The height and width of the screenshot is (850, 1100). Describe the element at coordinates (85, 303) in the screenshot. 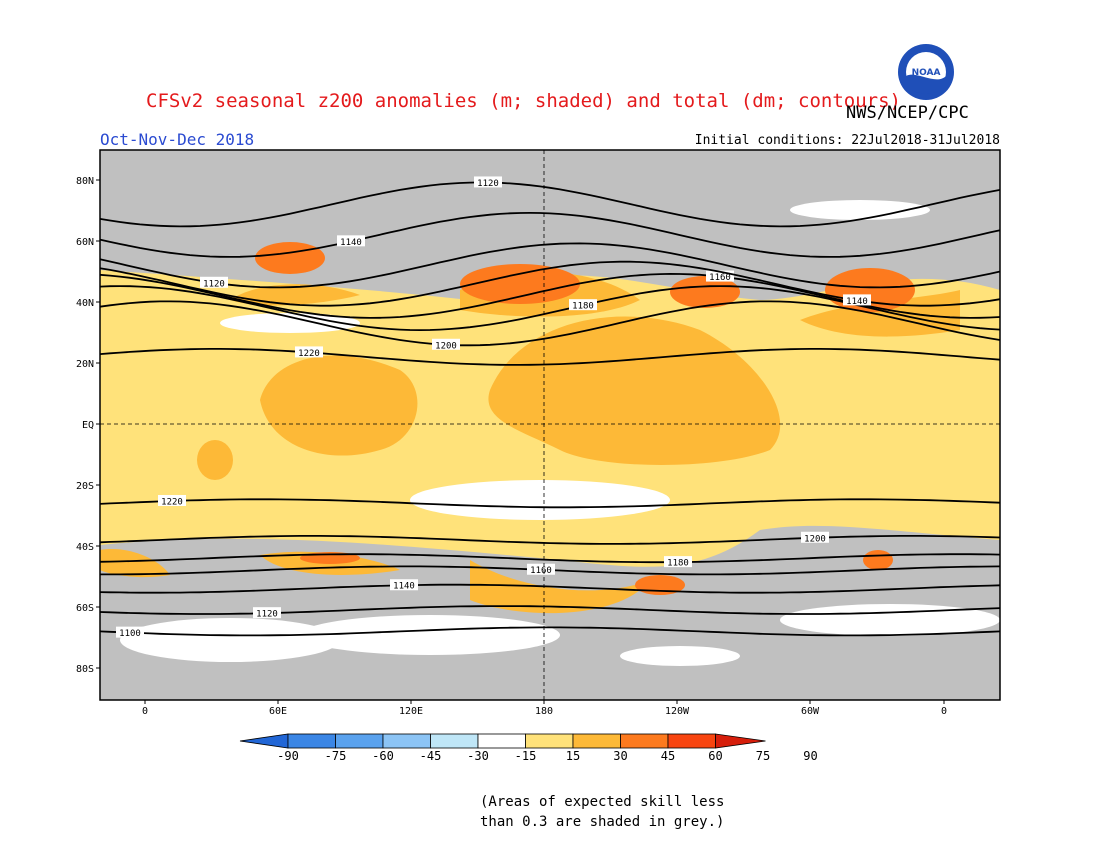

I see `lat-label: 40N` at that location.